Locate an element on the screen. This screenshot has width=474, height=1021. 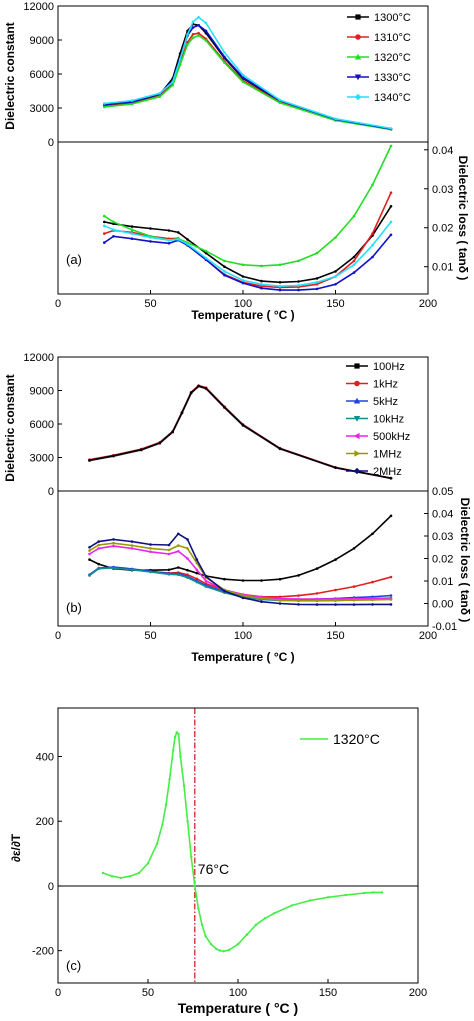
panel-a-top-y-tick-label: 9000 is located at coordinates (42, 41).